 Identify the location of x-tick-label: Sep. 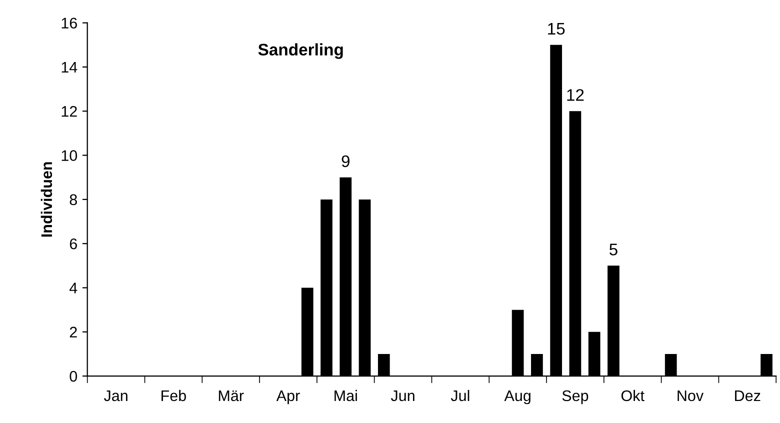
(575, 397).